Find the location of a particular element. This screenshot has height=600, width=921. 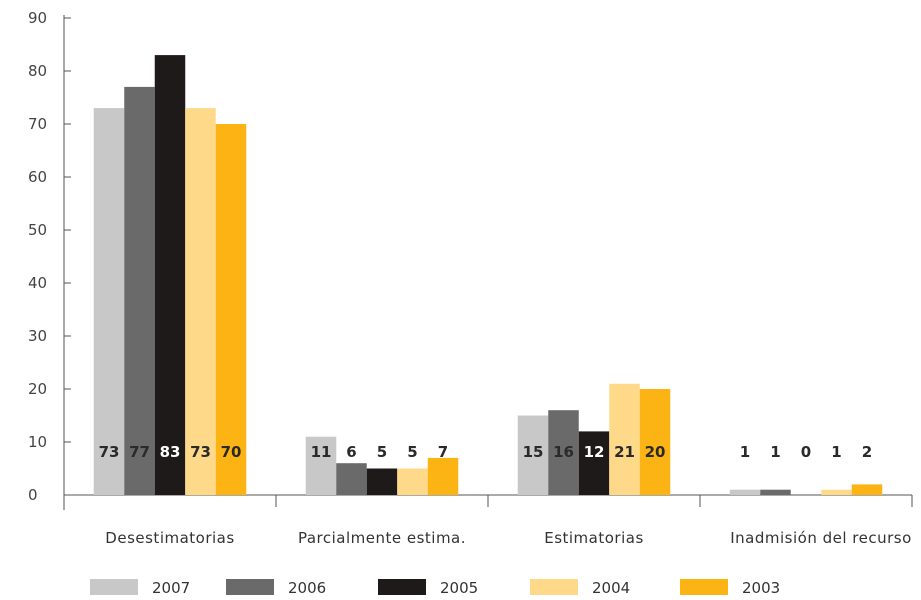

legend-item: 2004 is located at coordinates (580, 588).